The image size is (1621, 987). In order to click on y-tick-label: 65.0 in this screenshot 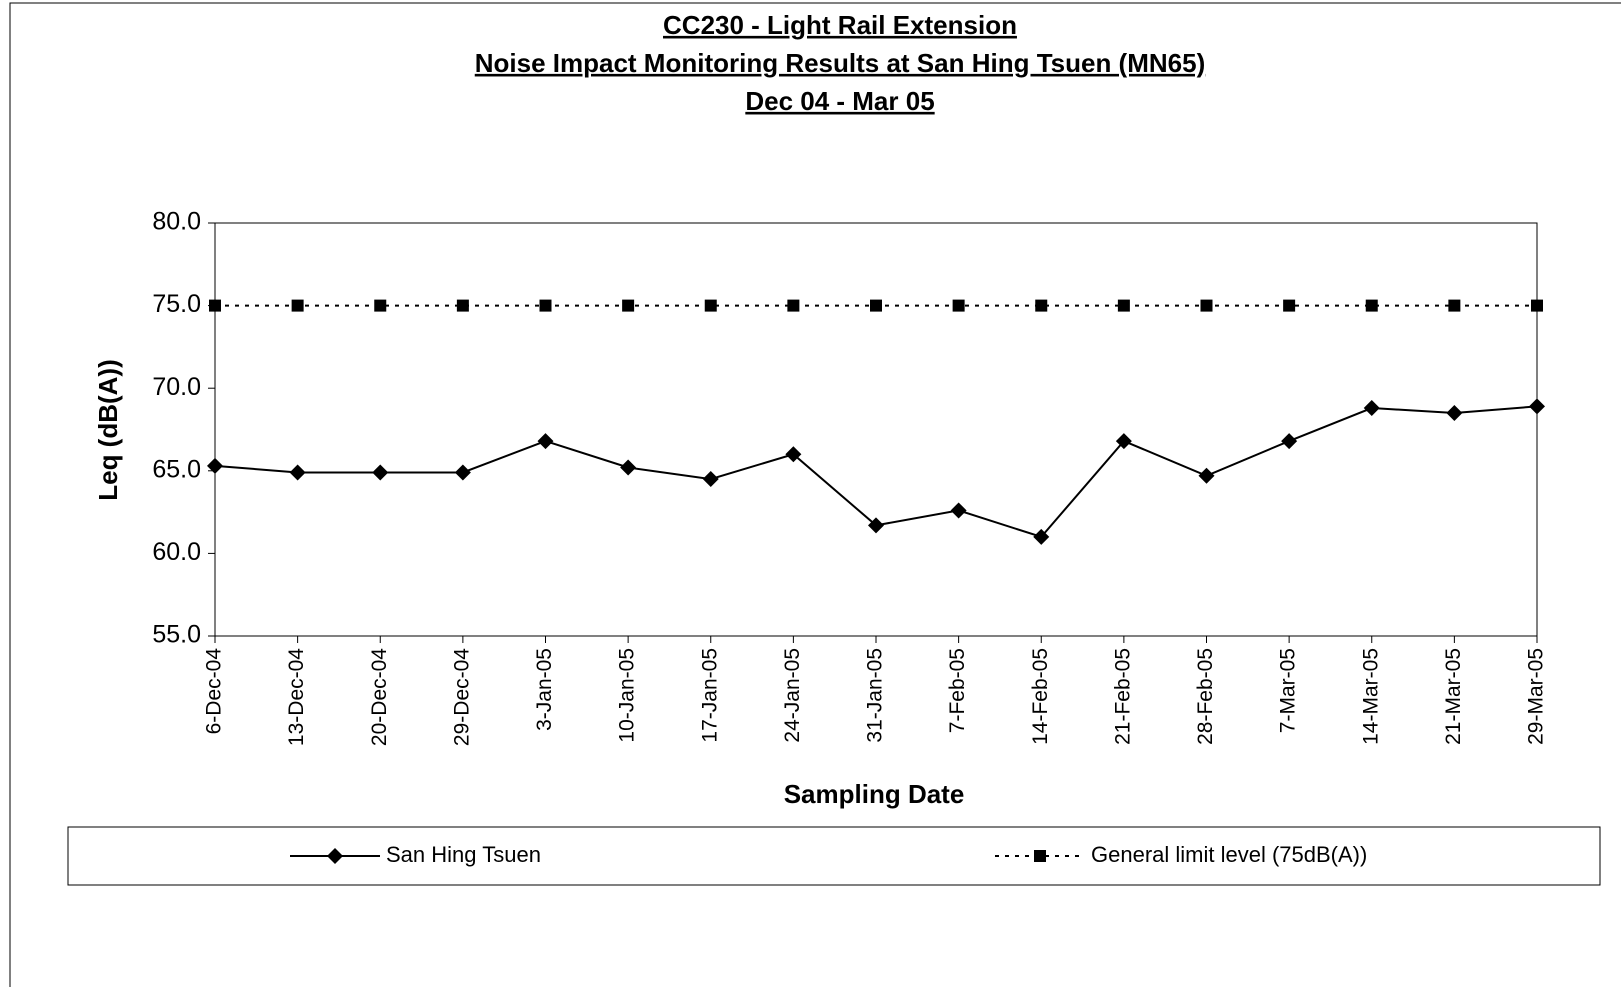, I will do `click(176, 469)`.